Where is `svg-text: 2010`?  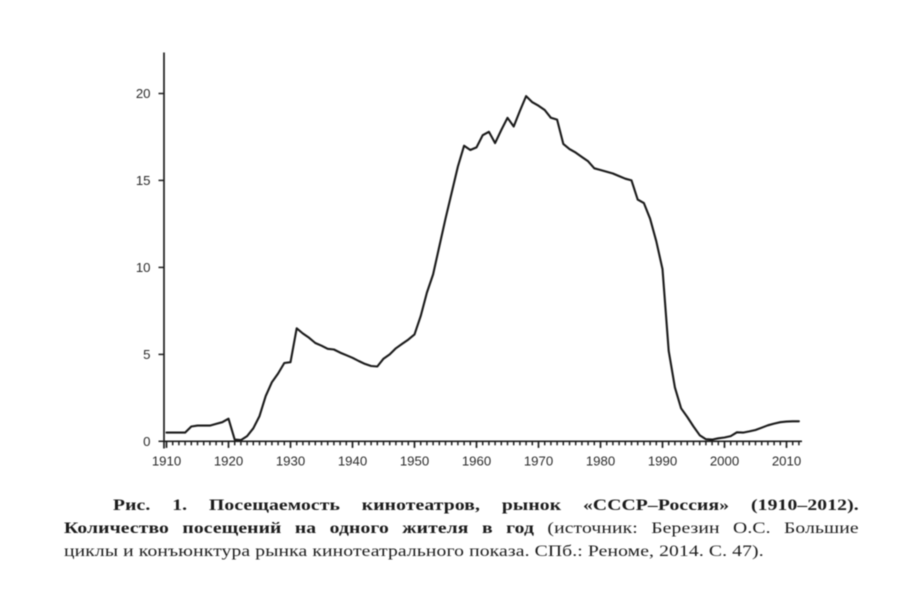 svg-text: 2010 is located at coordinates (786, 460).